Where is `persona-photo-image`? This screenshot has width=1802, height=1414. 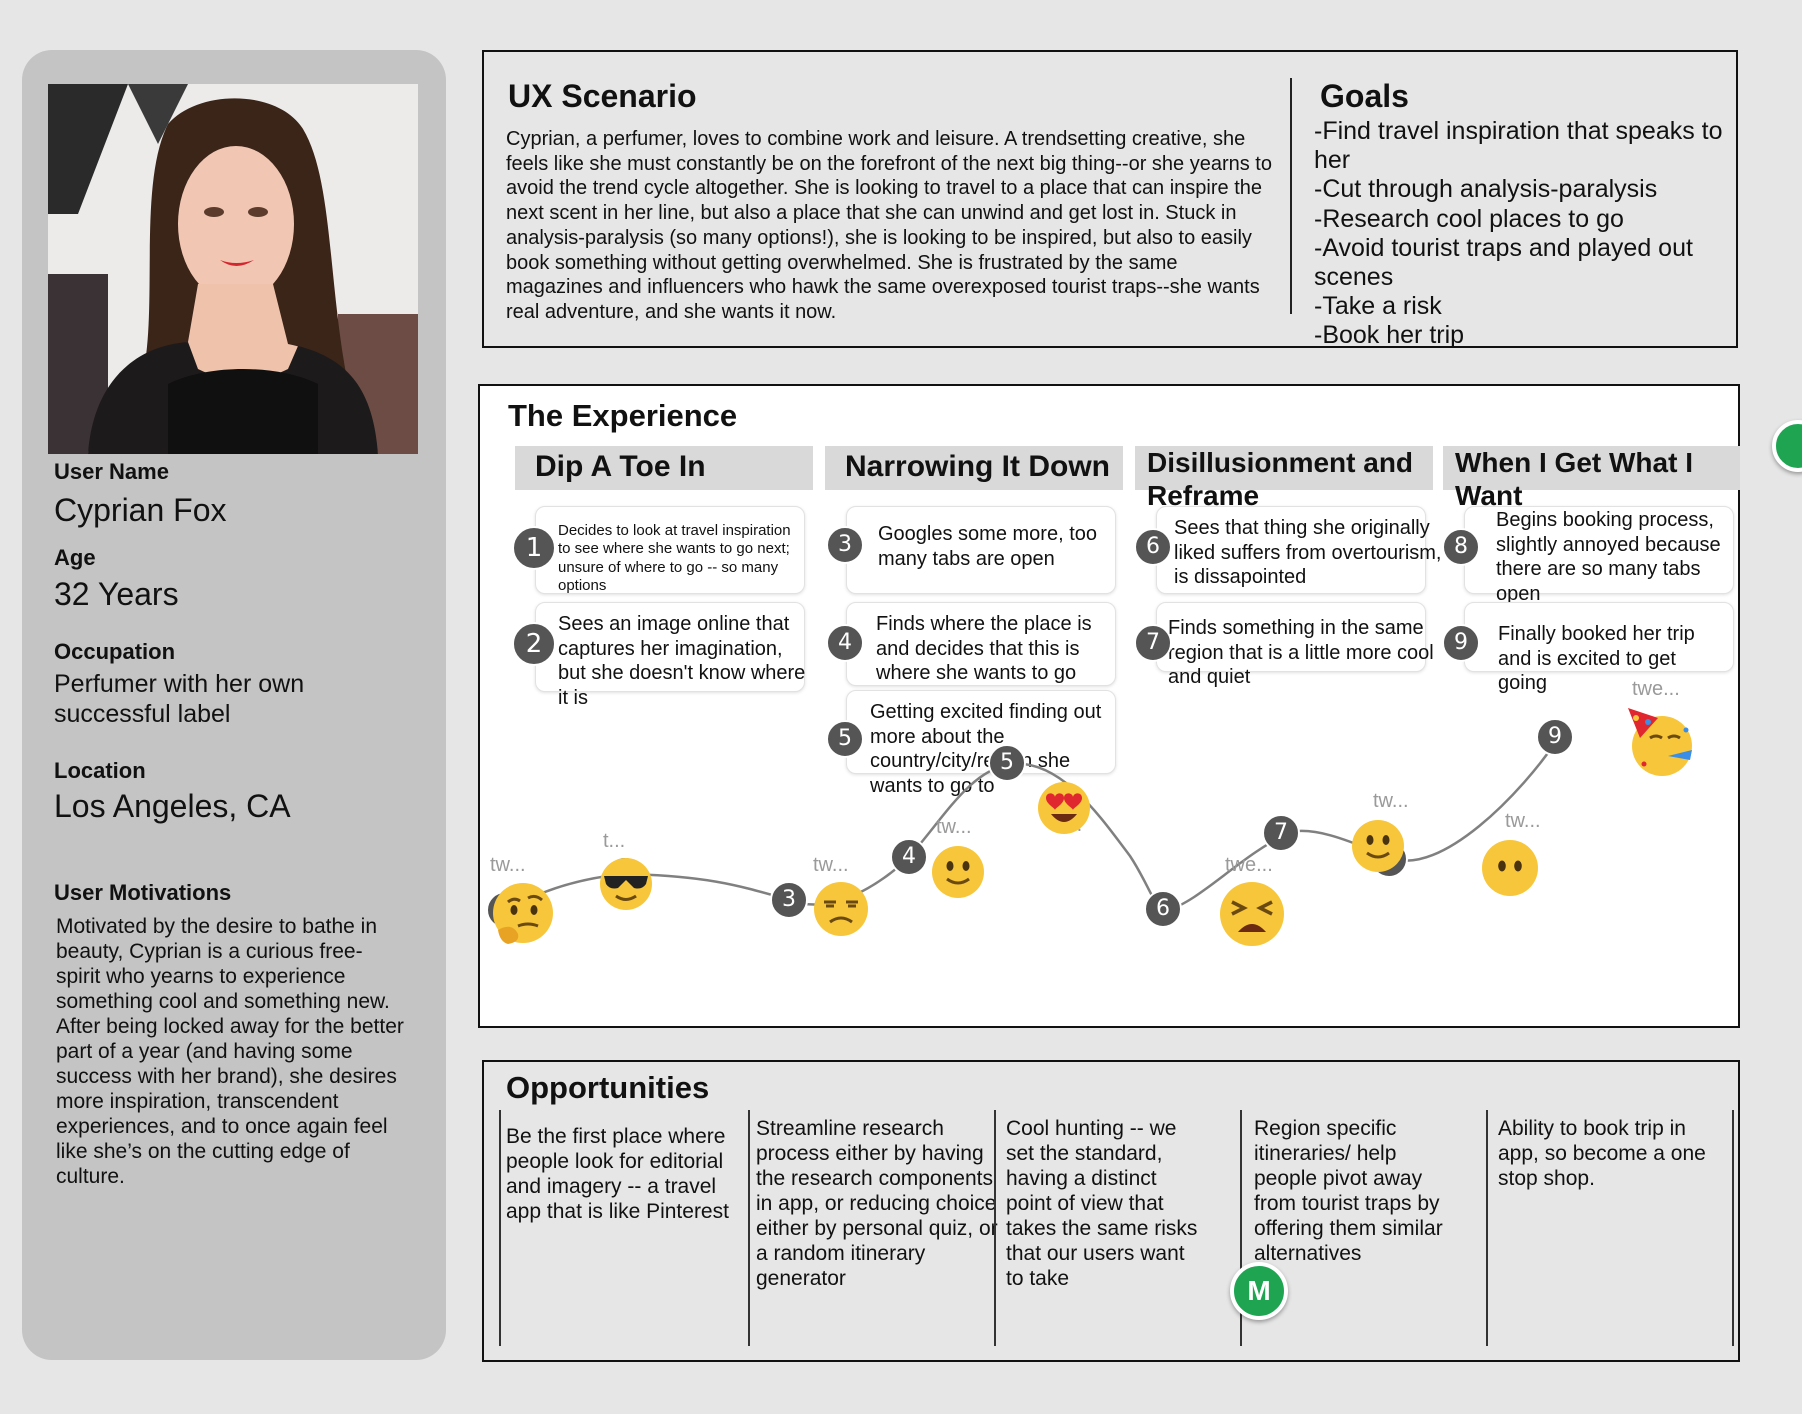 persona-photo-image is located at coordinates (233, 269).